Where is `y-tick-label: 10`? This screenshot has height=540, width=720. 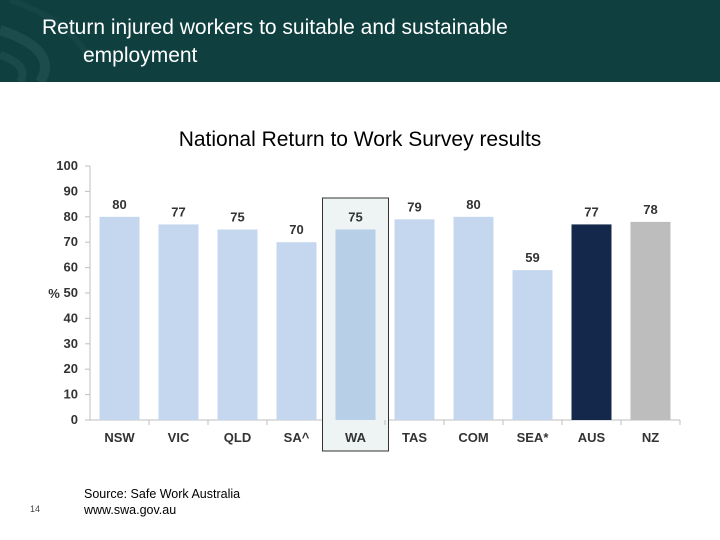
y-tick-label: 10 is located at coordinates (71, 394).